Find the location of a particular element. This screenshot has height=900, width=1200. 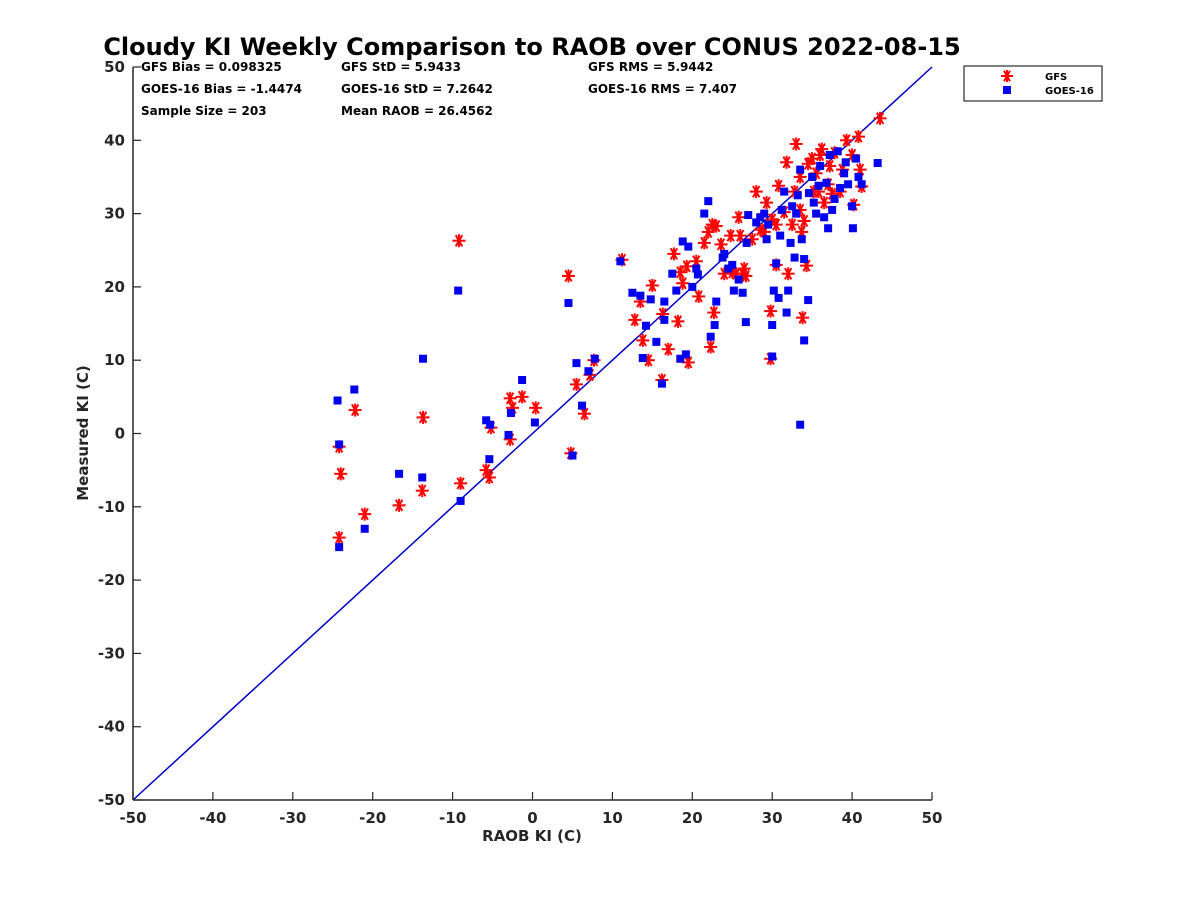

y-tick-label: 10 is located at coordinates (114, 360).